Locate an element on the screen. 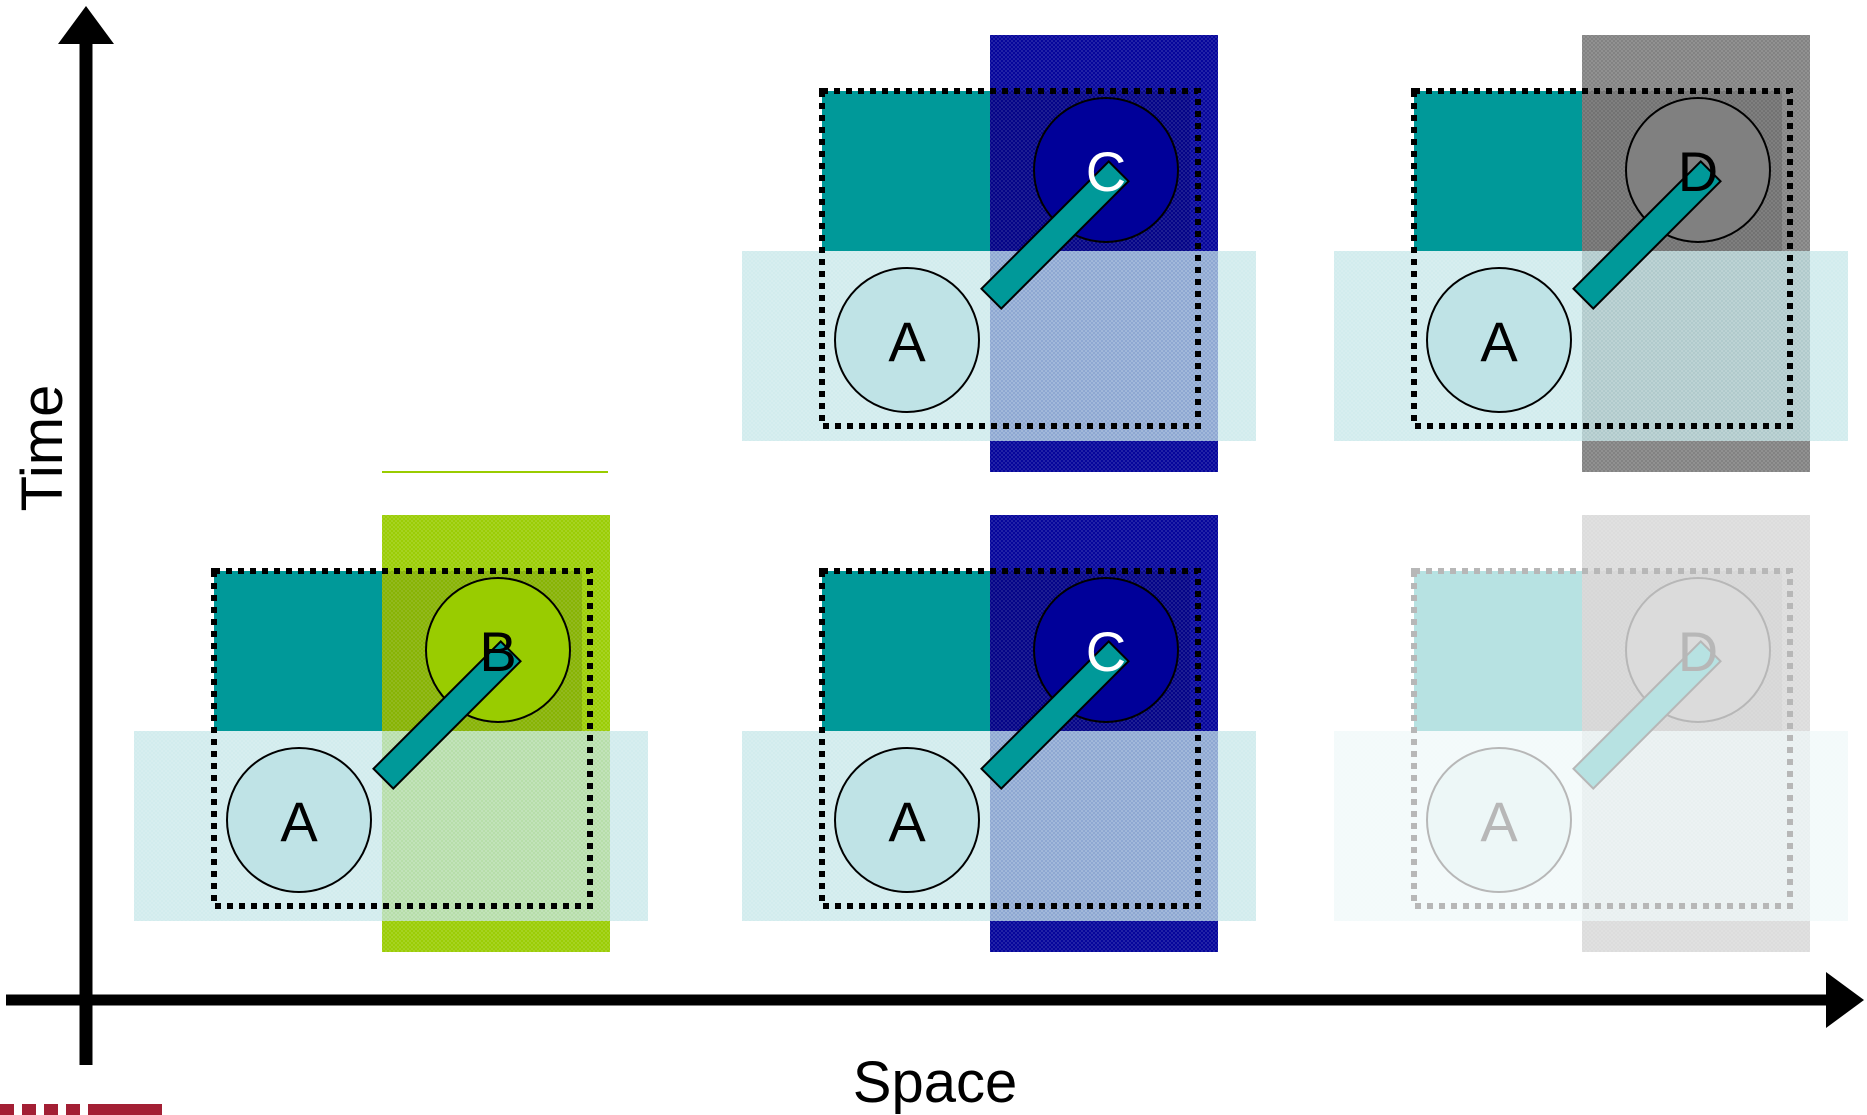  y-axis-label: Time is located at coordinates (42, 448).